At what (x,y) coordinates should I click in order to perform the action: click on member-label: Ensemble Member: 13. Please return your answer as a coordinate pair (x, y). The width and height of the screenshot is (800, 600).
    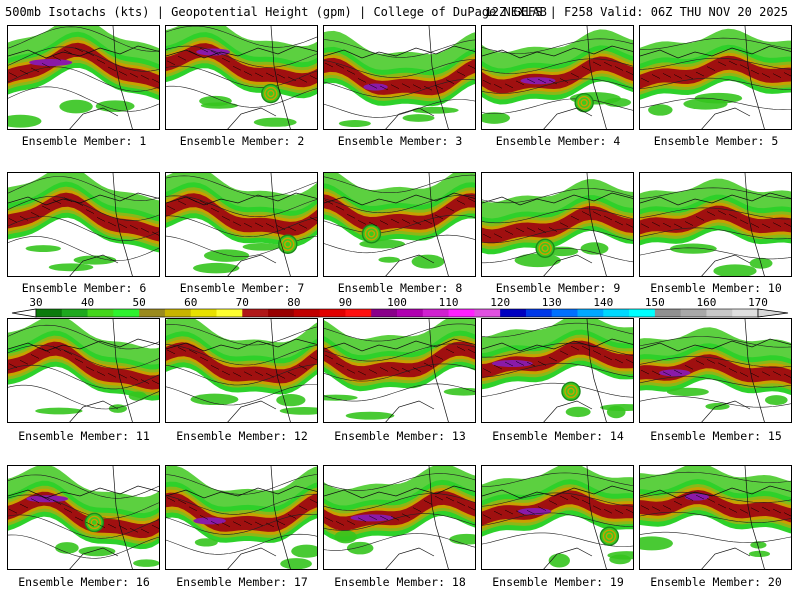
    Looking at the image, I should click on (400, 436).